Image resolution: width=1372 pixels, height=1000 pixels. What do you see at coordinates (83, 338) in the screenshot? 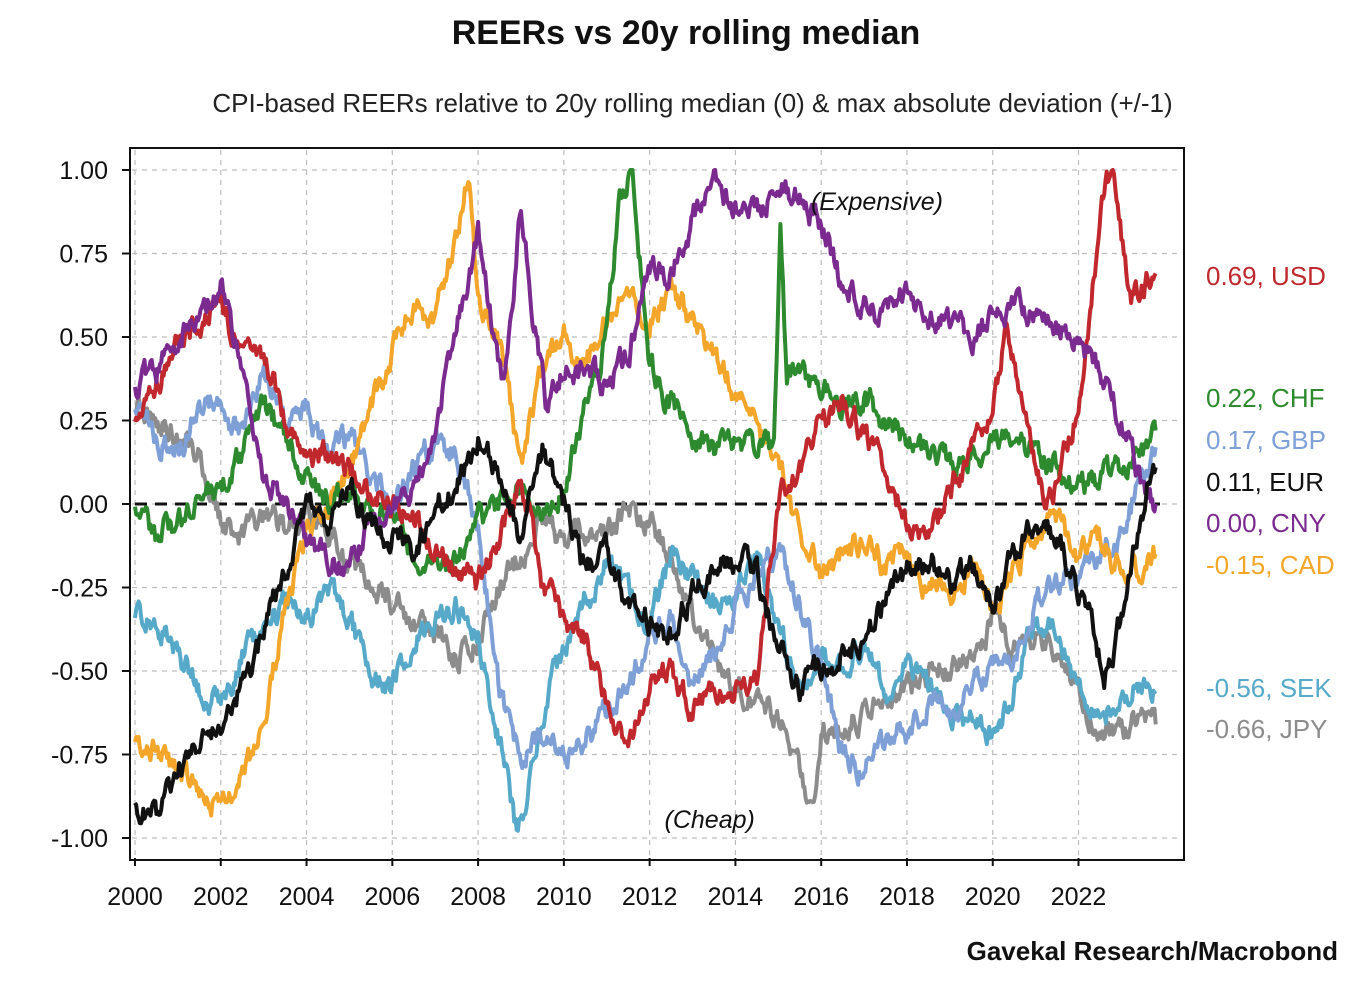
I see `y-tick-label: 0.50` at bounding box center [83, 338].